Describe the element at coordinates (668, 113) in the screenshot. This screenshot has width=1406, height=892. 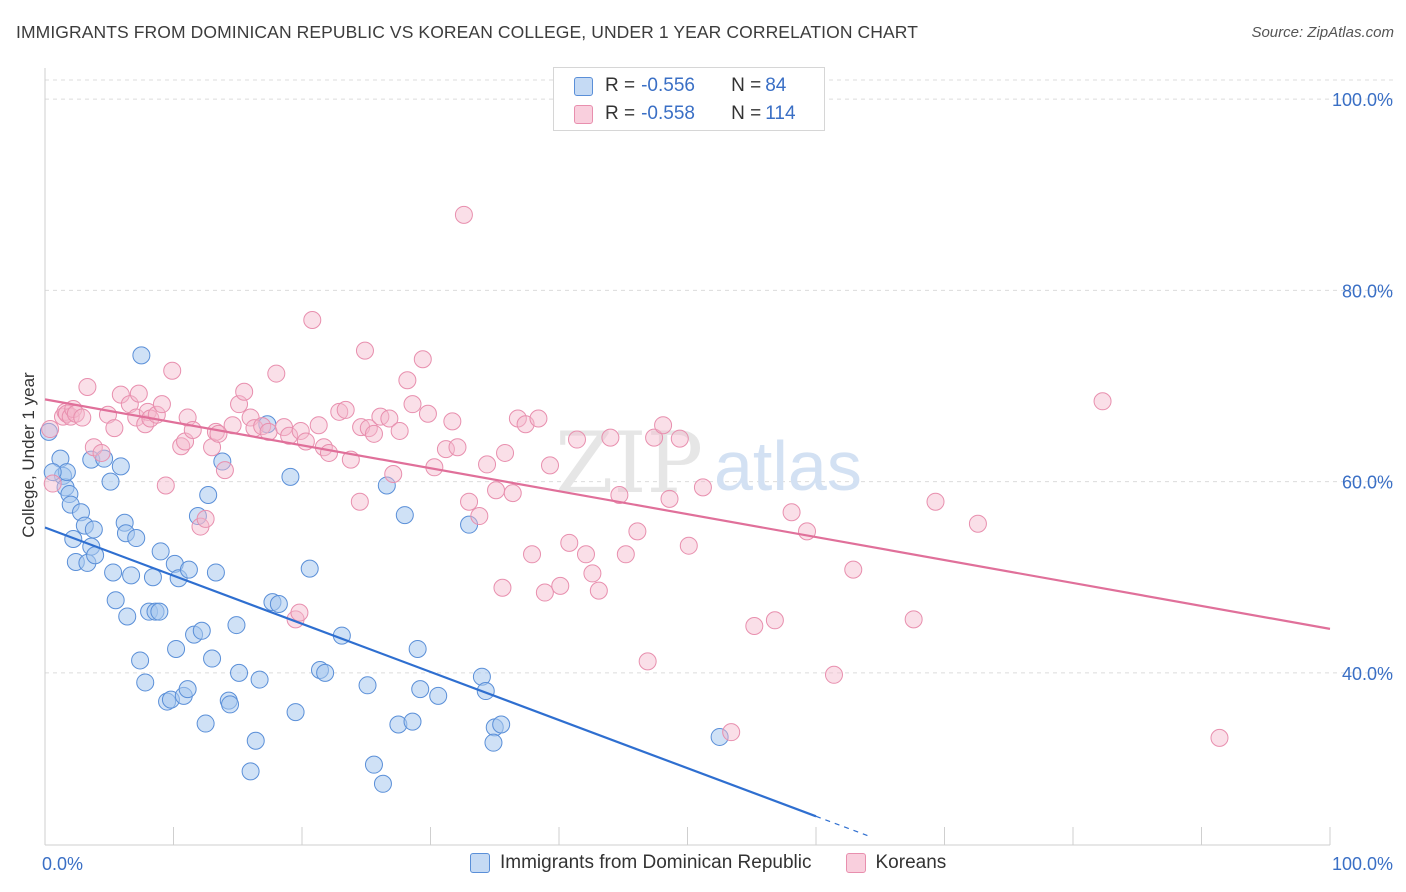
I see `legend-r-value: -0.558` at that location.